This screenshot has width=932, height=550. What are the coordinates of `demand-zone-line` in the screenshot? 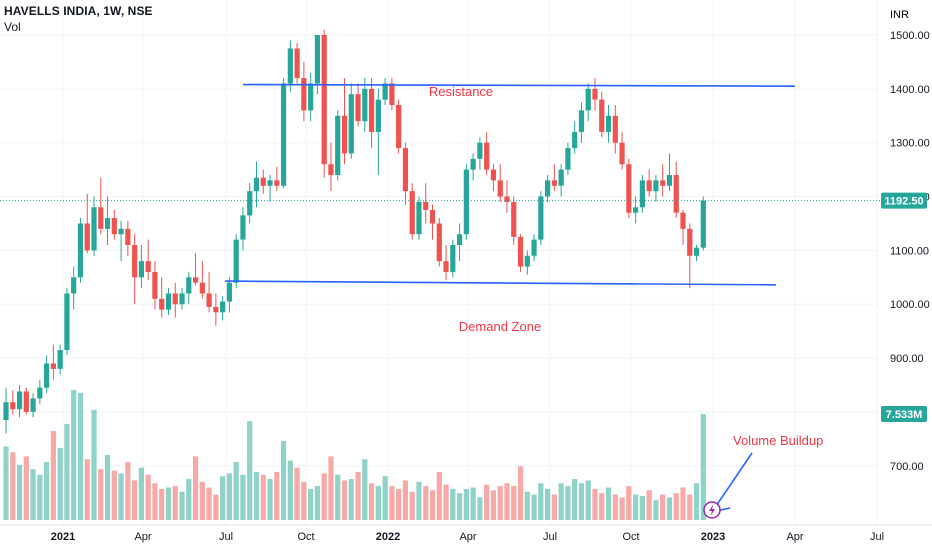 It's located at (500, 283).